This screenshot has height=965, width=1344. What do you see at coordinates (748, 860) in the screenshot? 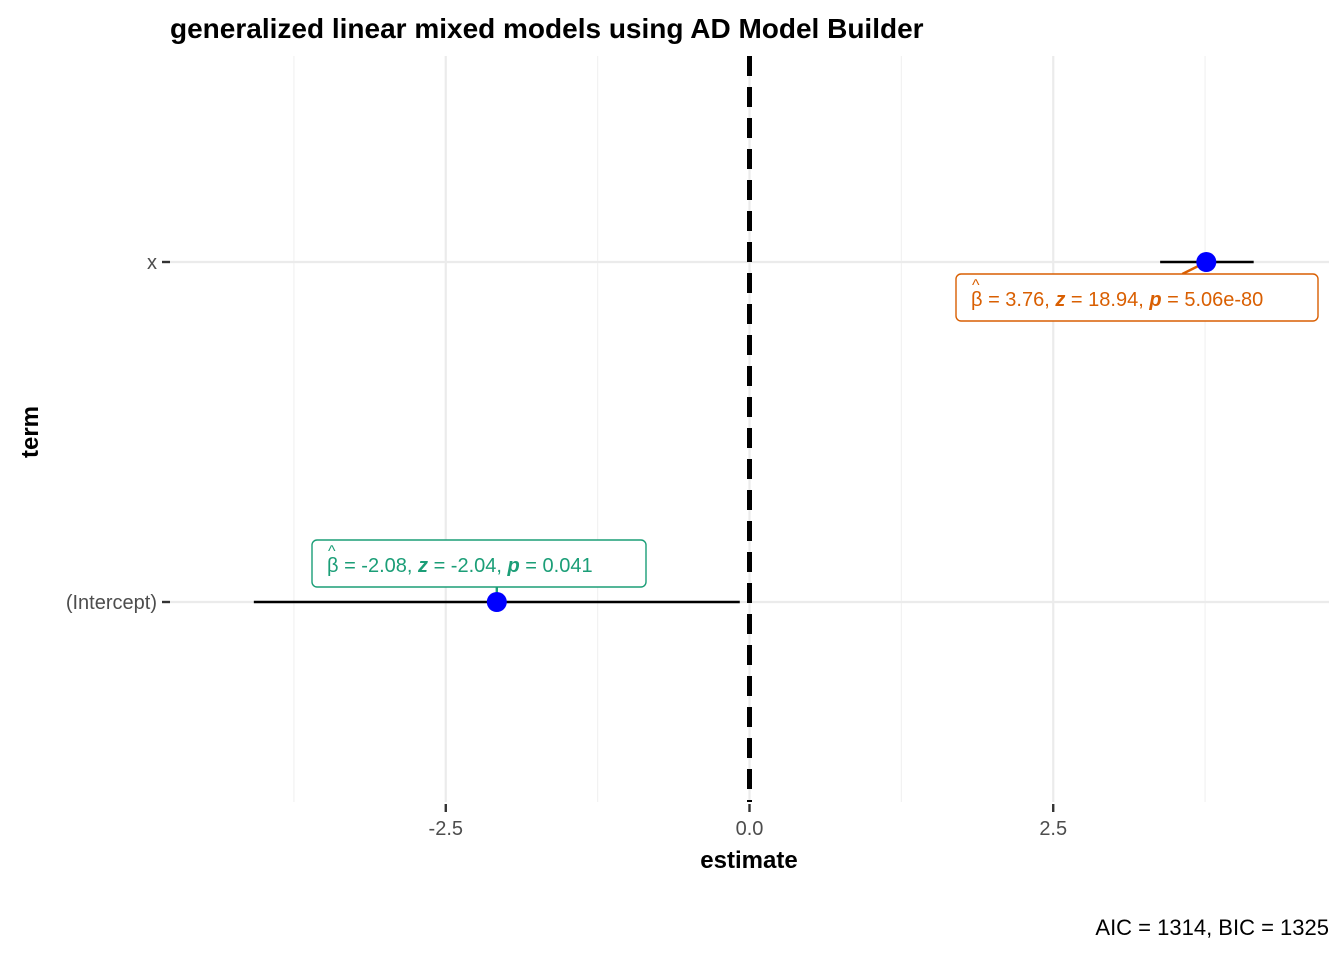
I see `x-axis-title: estimate` at bounding box center [748, 860].